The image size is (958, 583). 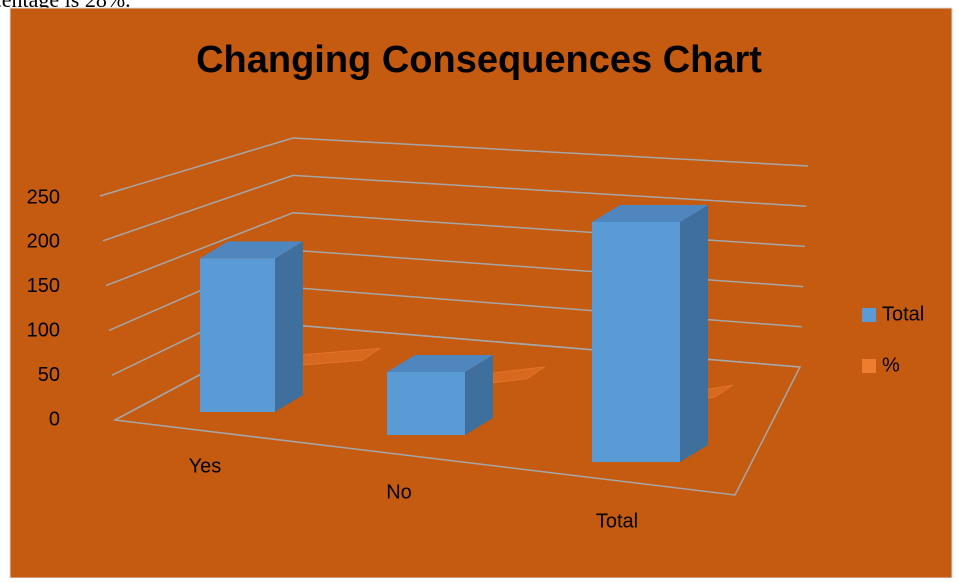 I want to click on y-tick-label: 250, so click(x=43, y=197).